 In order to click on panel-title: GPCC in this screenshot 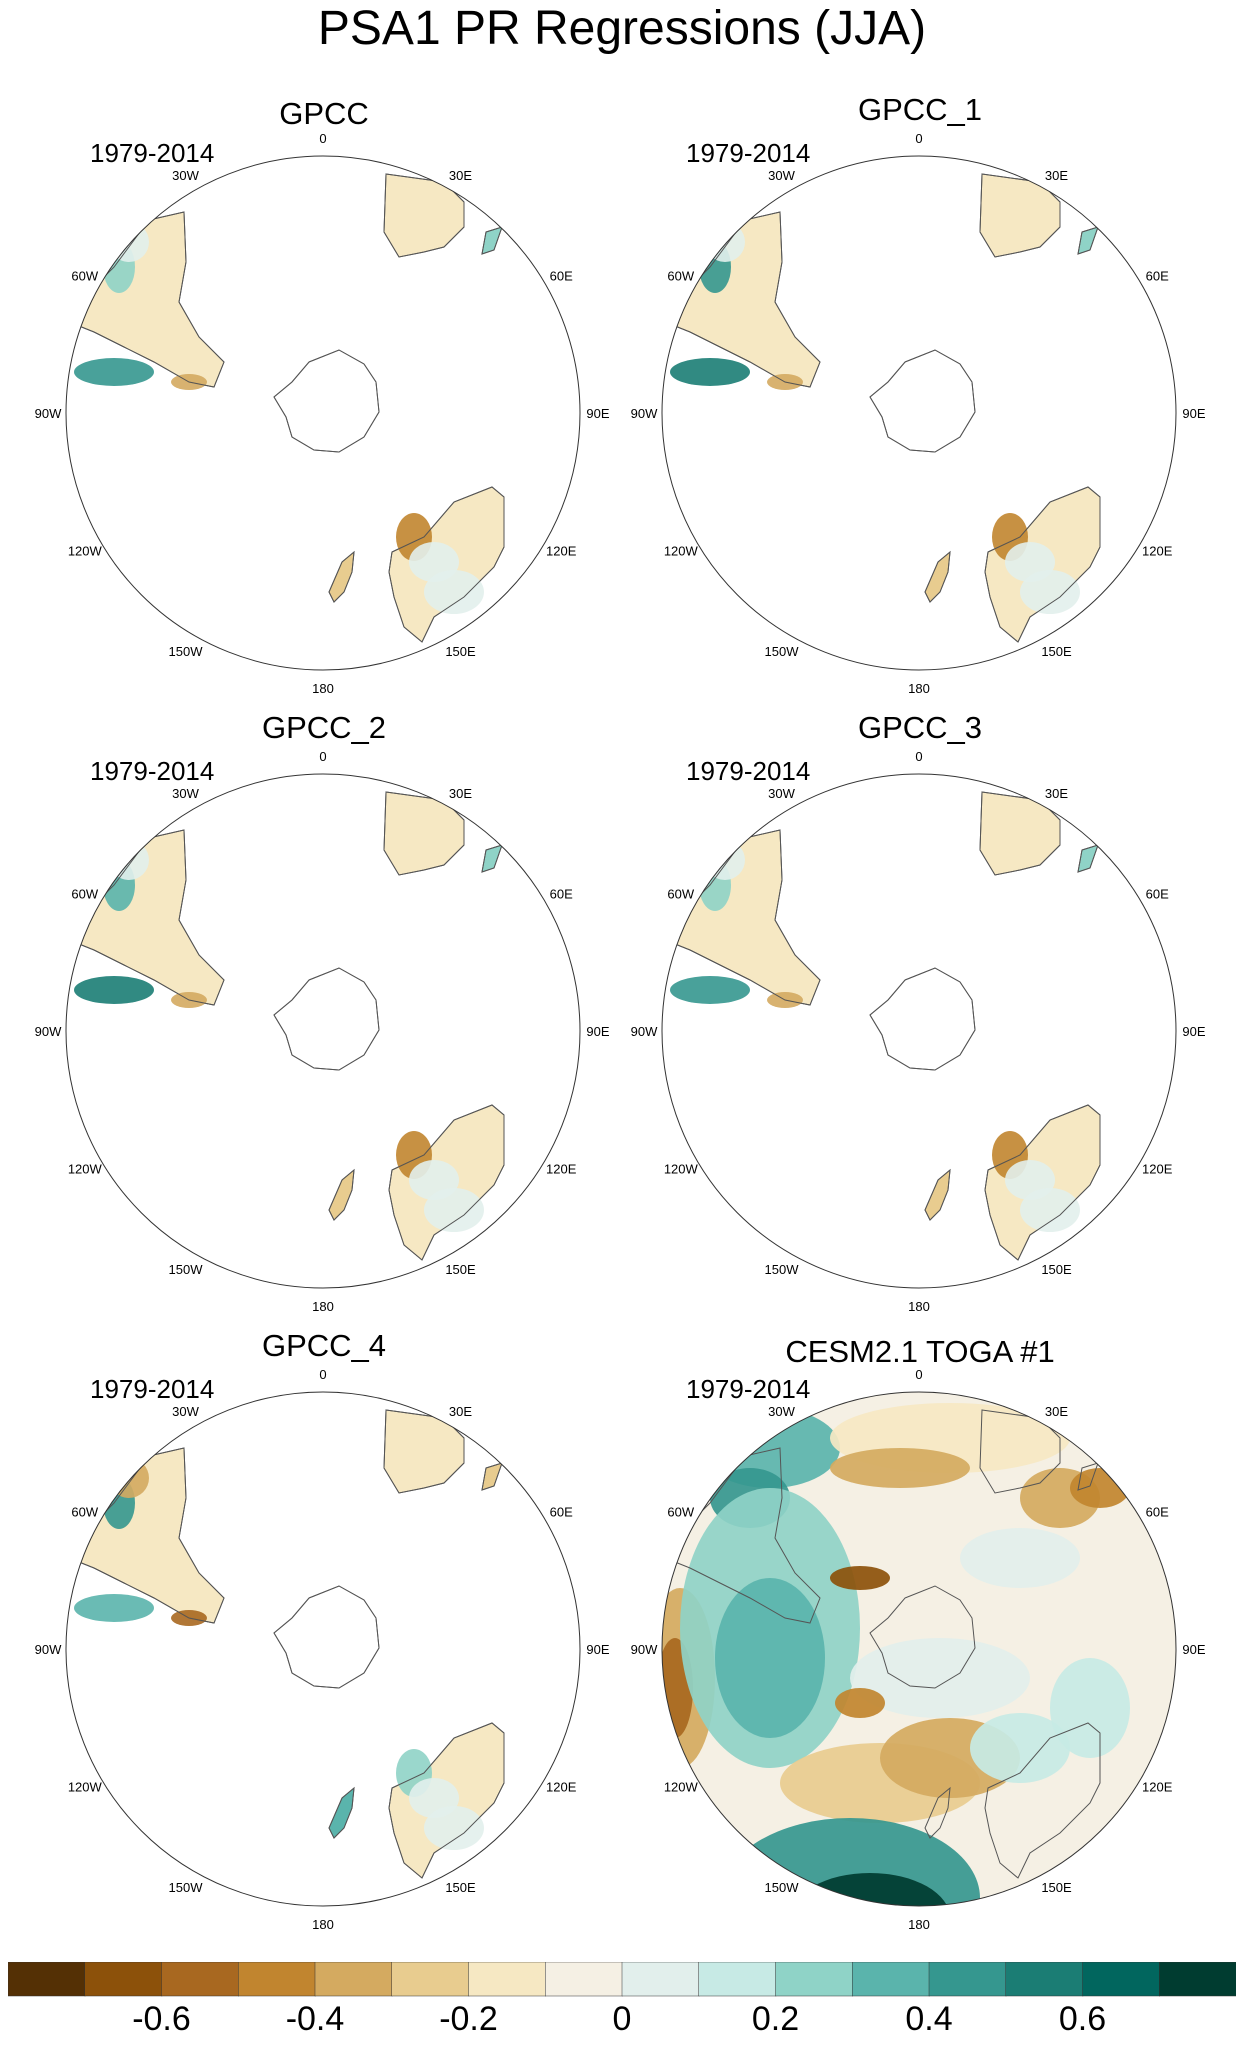, I will do `click(324, 113)`.